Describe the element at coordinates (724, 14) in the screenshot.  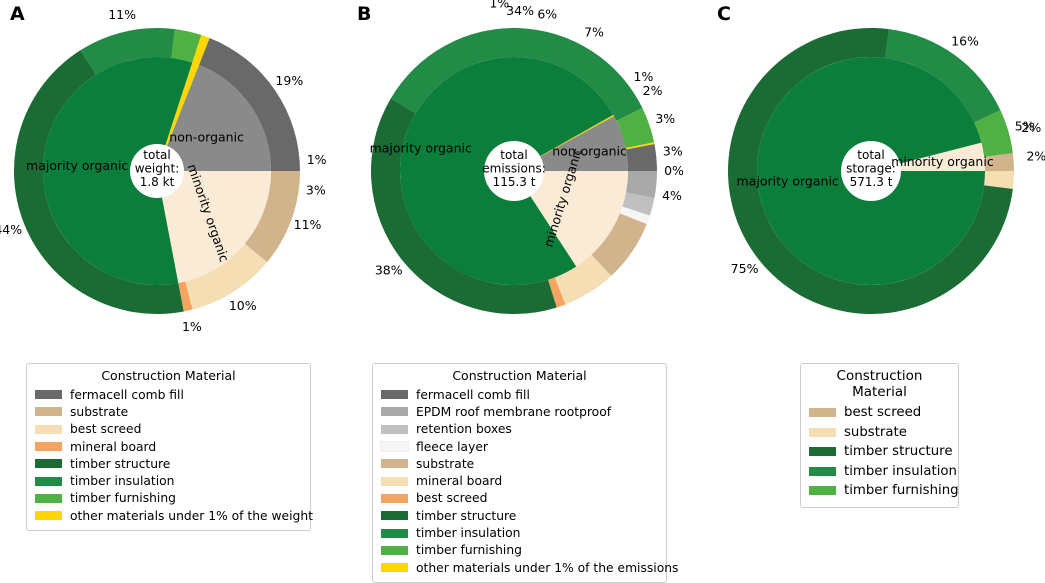
I see `panel-label: C` at that location.